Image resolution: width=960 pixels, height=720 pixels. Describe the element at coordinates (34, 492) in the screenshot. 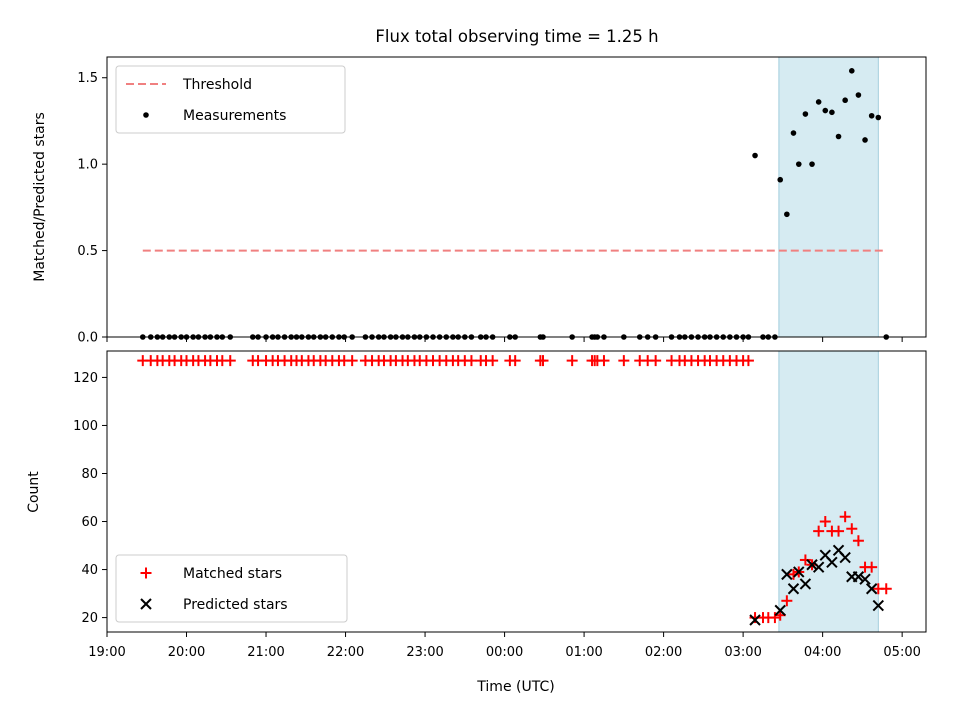

I see `bottom-y-axis-label: Count` at that location.